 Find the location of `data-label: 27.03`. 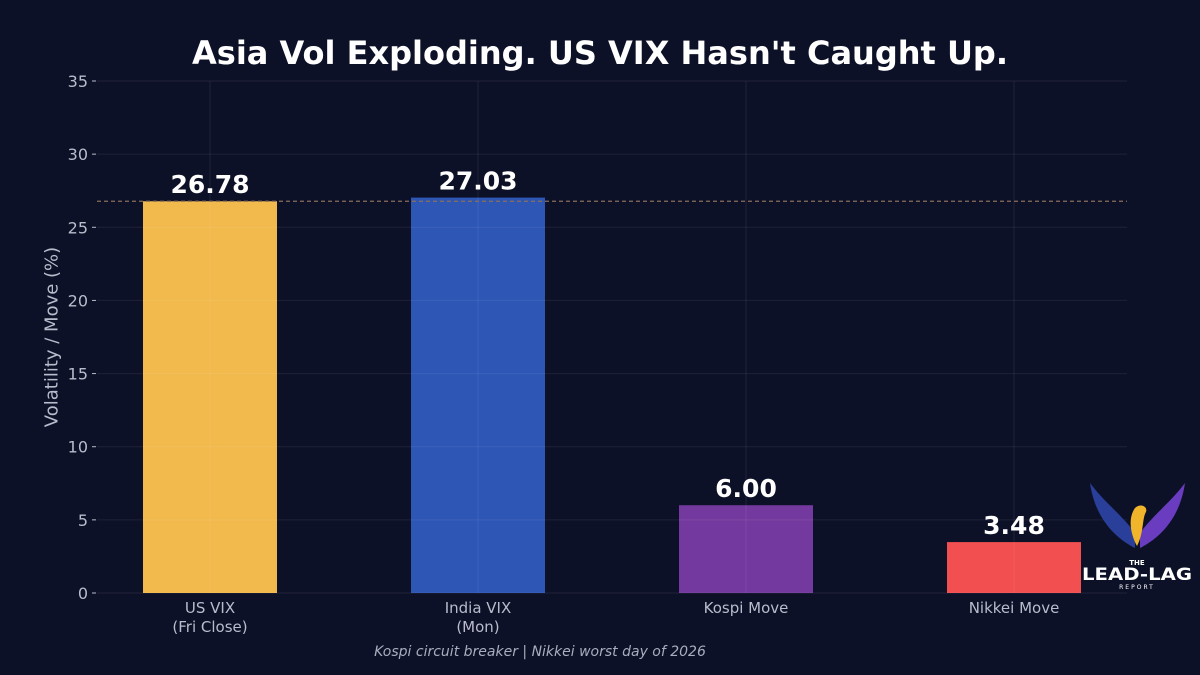

data-label: 27.03 is located at coordinates (477, 181).